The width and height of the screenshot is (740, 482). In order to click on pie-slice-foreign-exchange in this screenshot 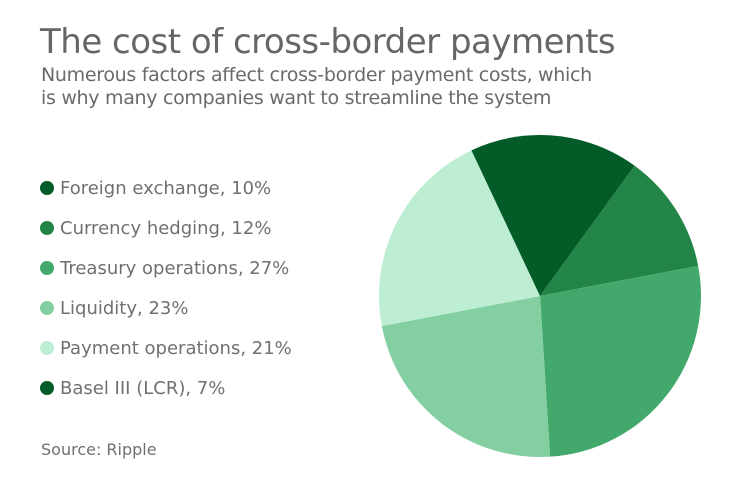, I will do `click(587, 215)`.